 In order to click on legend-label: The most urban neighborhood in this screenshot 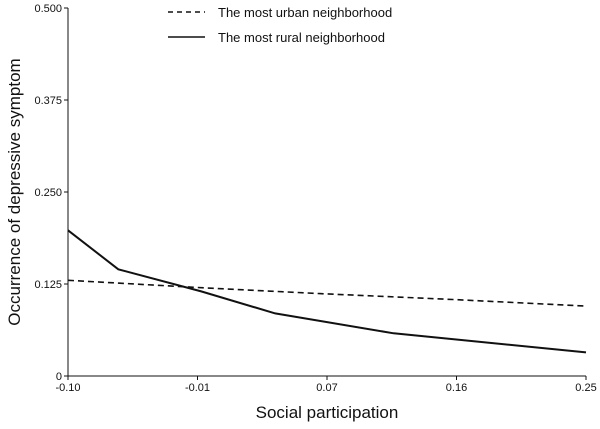, I will do `click(305, 12)`.